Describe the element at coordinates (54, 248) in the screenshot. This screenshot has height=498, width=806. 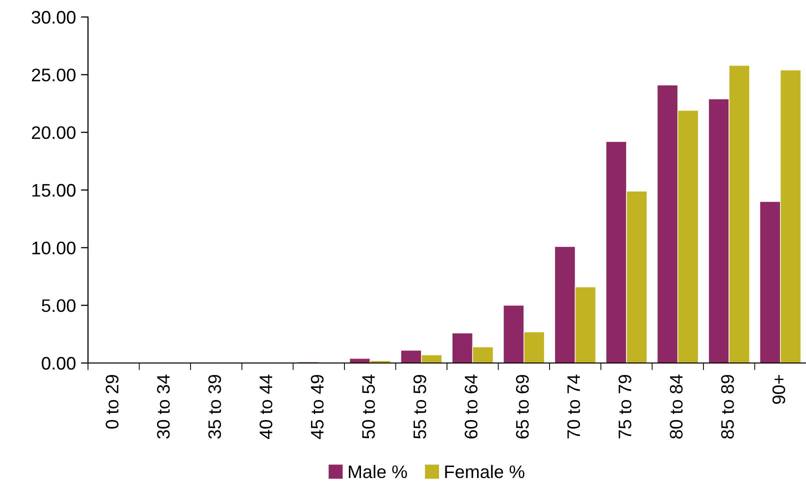
I see `y-tick-label: 10.00` at that location.